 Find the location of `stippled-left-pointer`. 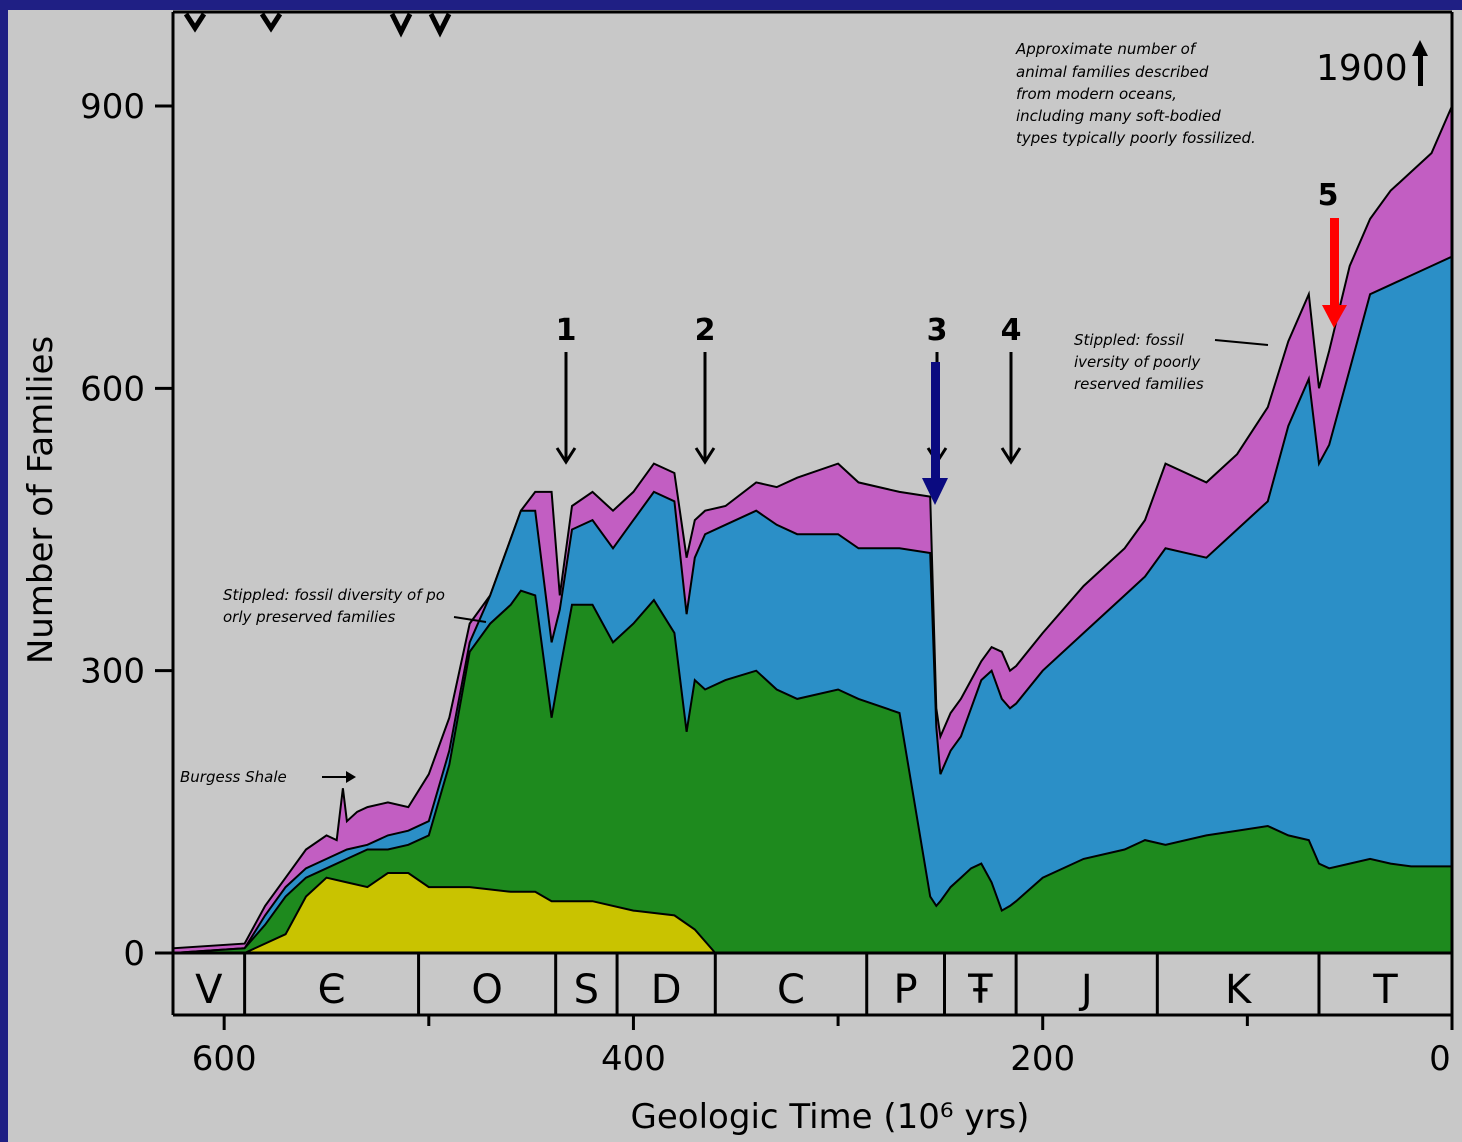

stippled-left-pointer is located at coordinates (470, 619).